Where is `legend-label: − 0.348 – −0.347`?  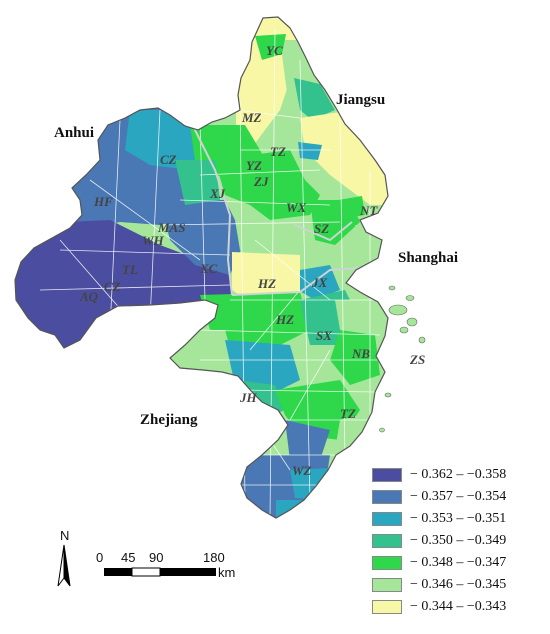 legend-label: − 0.348 – −0.347 is located at coordinates (458, 562).